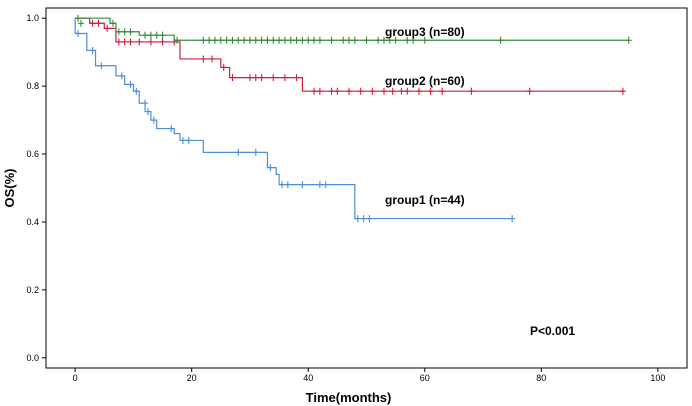 The width and height of the screenshot is (692, 406). What do you see at coordinates (32, 154) in the screenshot?
I see `y-tick-label: 0.6` at bounding box center [32, 154].